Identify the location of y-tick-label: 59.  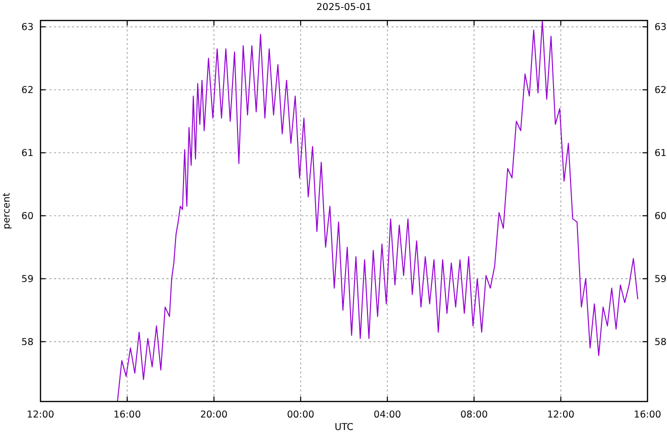
(27, 280).